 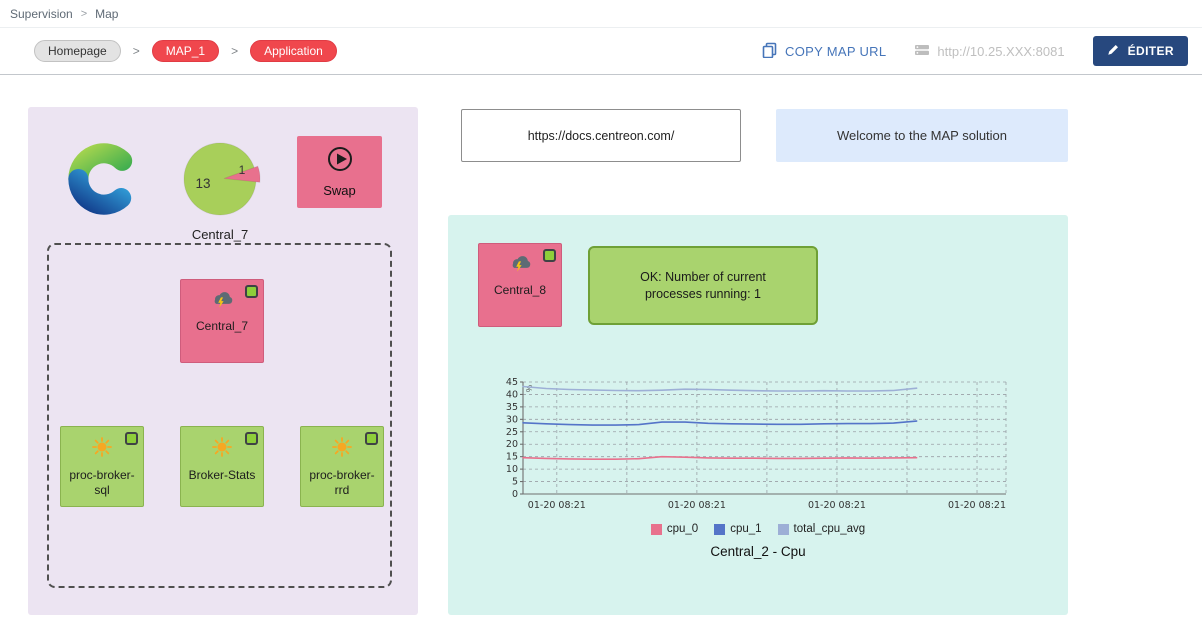 I want to click on server-icon, so click(x=922, y=51).